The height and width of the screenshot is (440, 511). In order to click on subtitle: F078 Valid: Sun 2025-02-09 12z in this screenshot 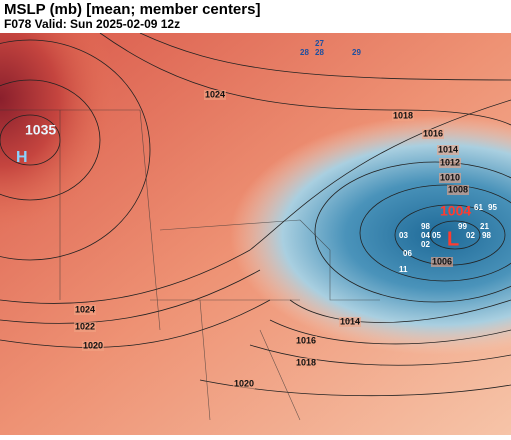, I will do `click(92, 24)`.